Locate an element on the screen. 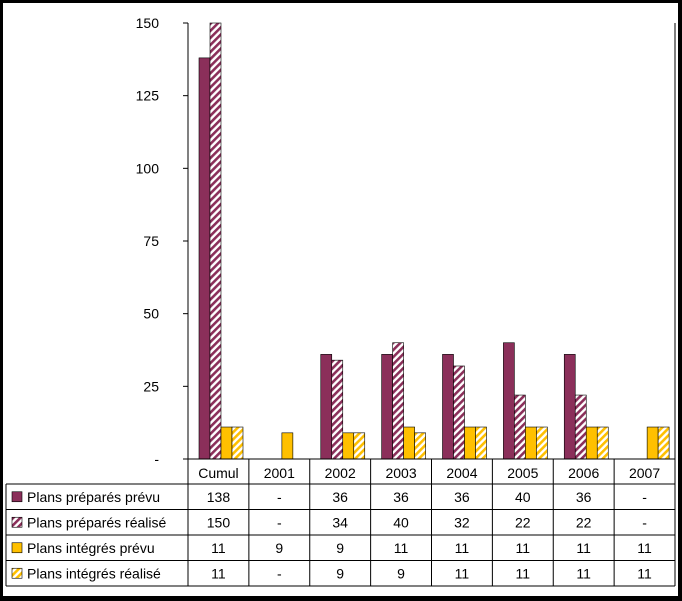  legend-label: Plans intégrés prévu is located at coordinates (91, 548).